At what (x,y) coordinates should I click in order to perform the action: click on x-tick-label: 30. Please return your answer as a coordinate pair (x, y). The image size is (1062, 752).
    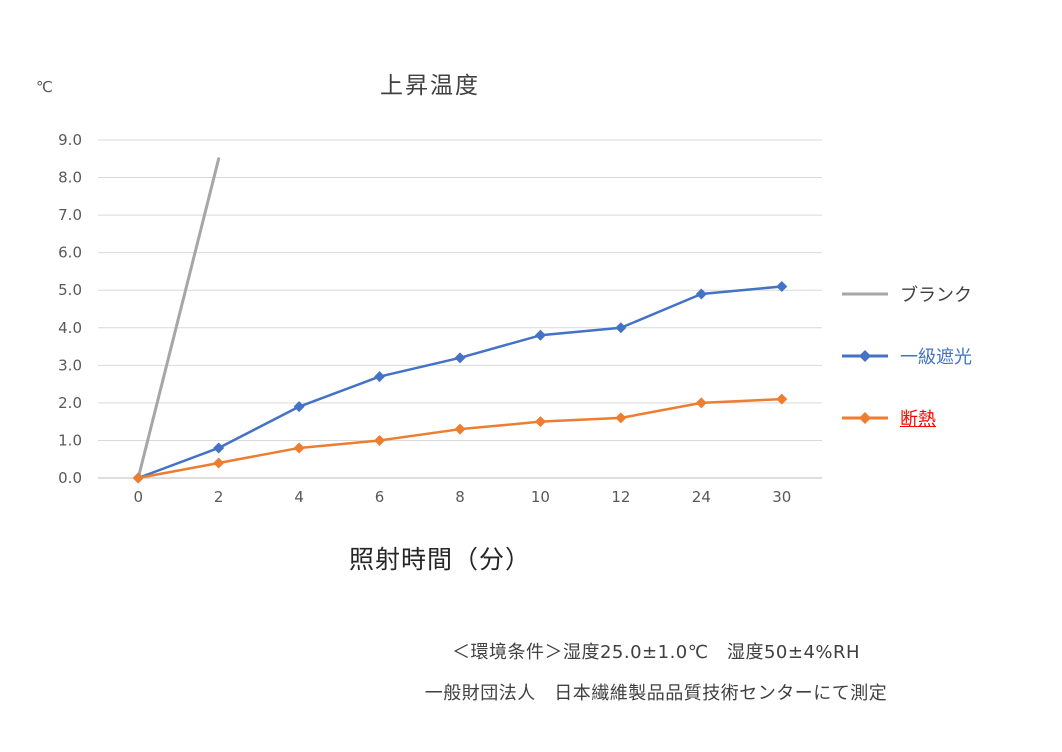
    Looking at the image, I should click on (781, 497).